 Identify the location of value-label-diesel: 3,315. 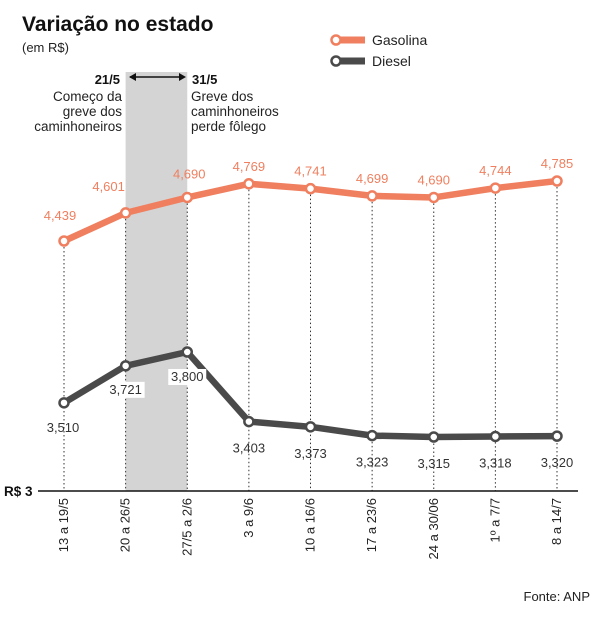
(433, 463).